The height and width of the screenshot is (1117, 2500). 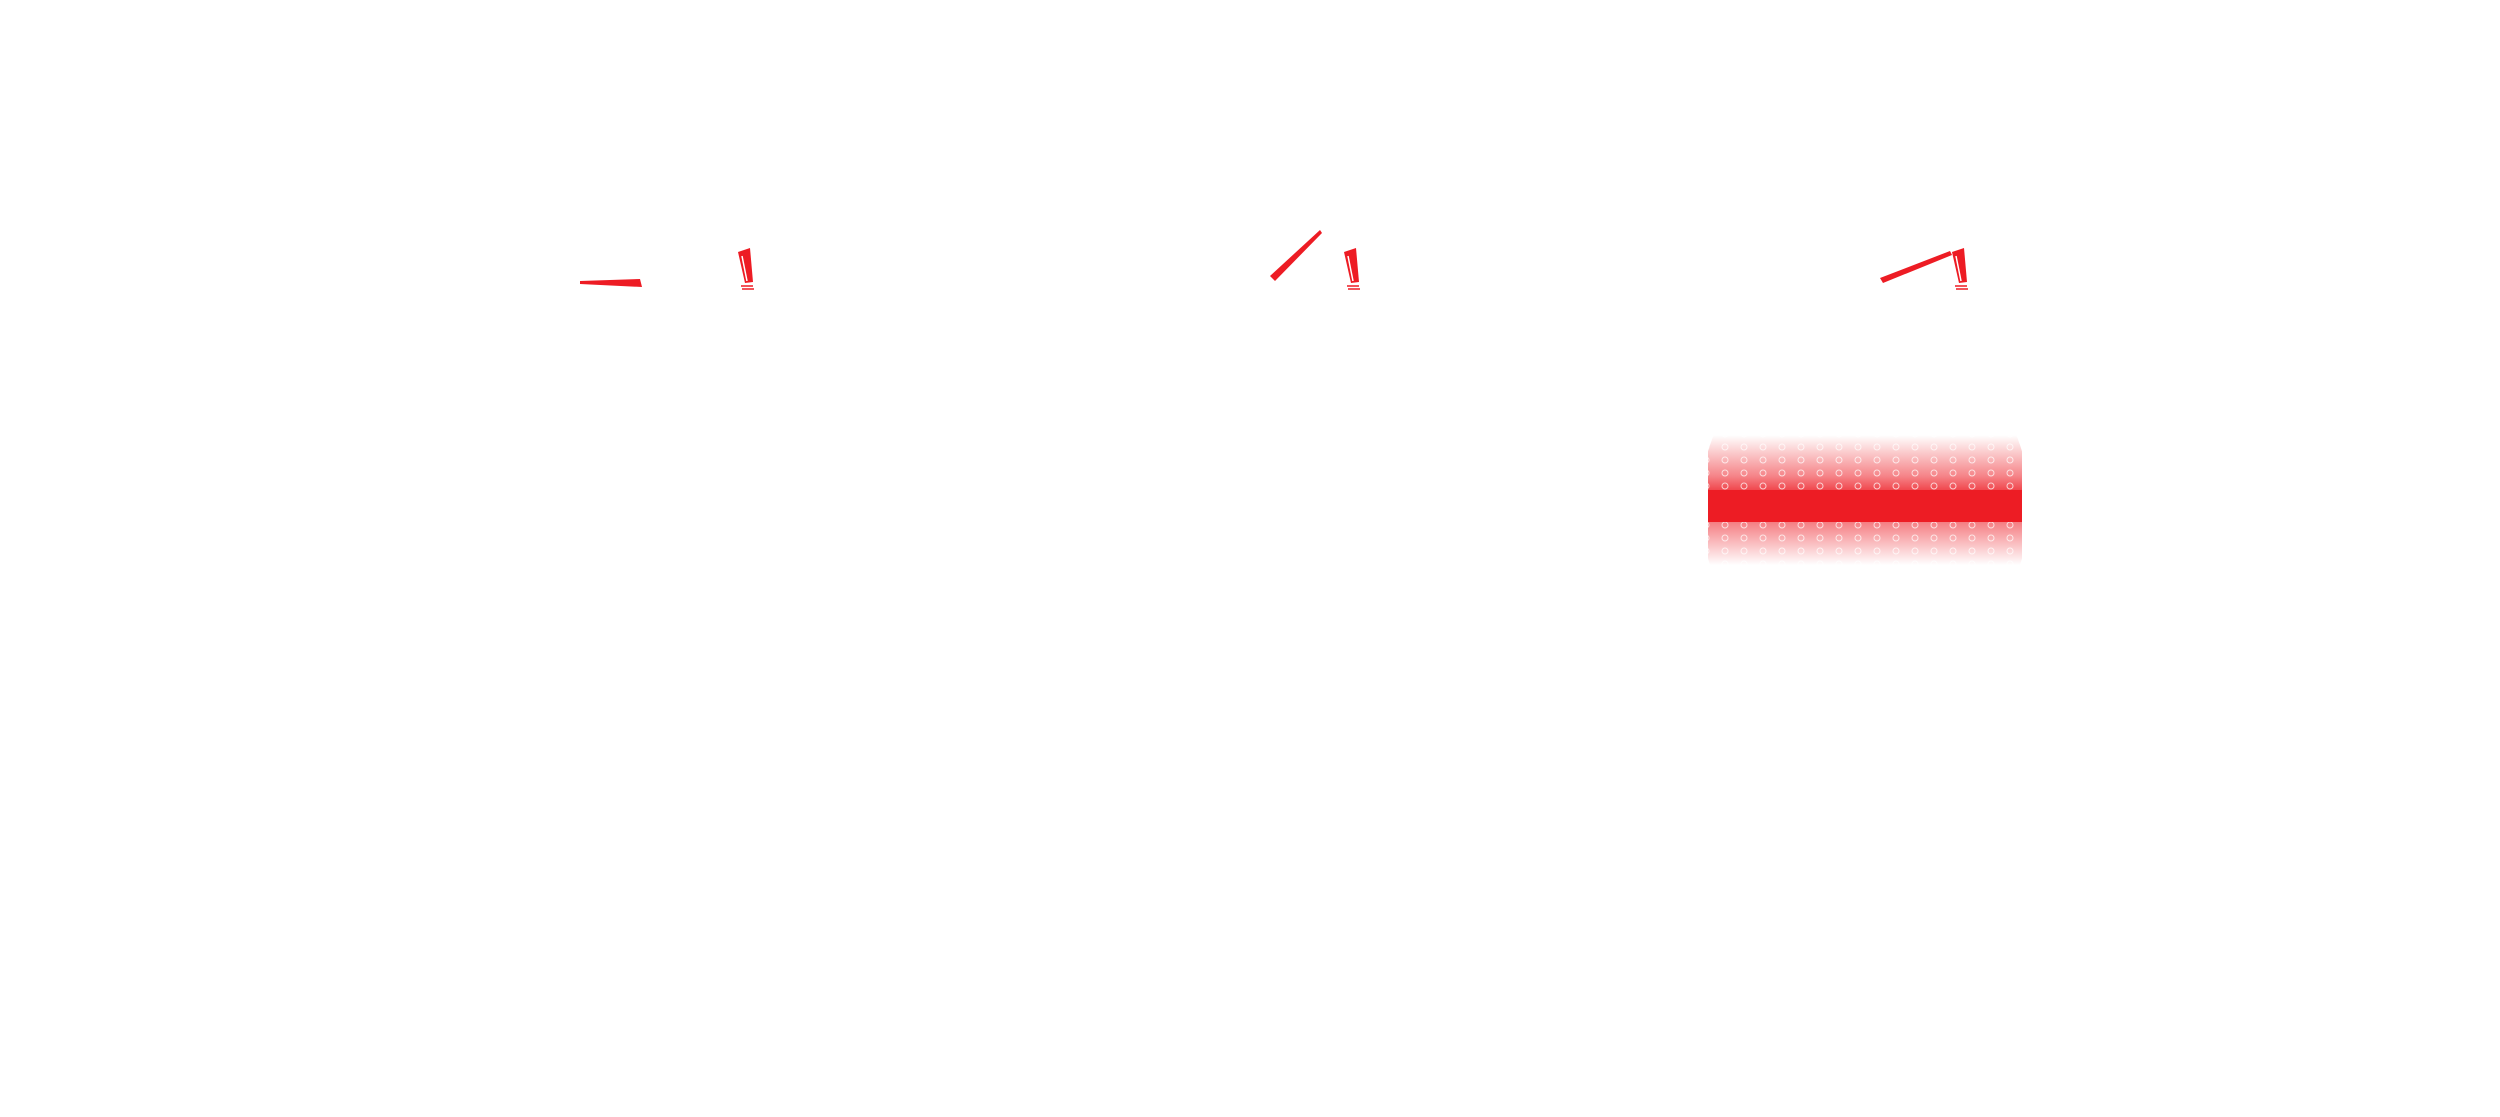 I want to click on band-graphic, so click(x=1865, y=500).